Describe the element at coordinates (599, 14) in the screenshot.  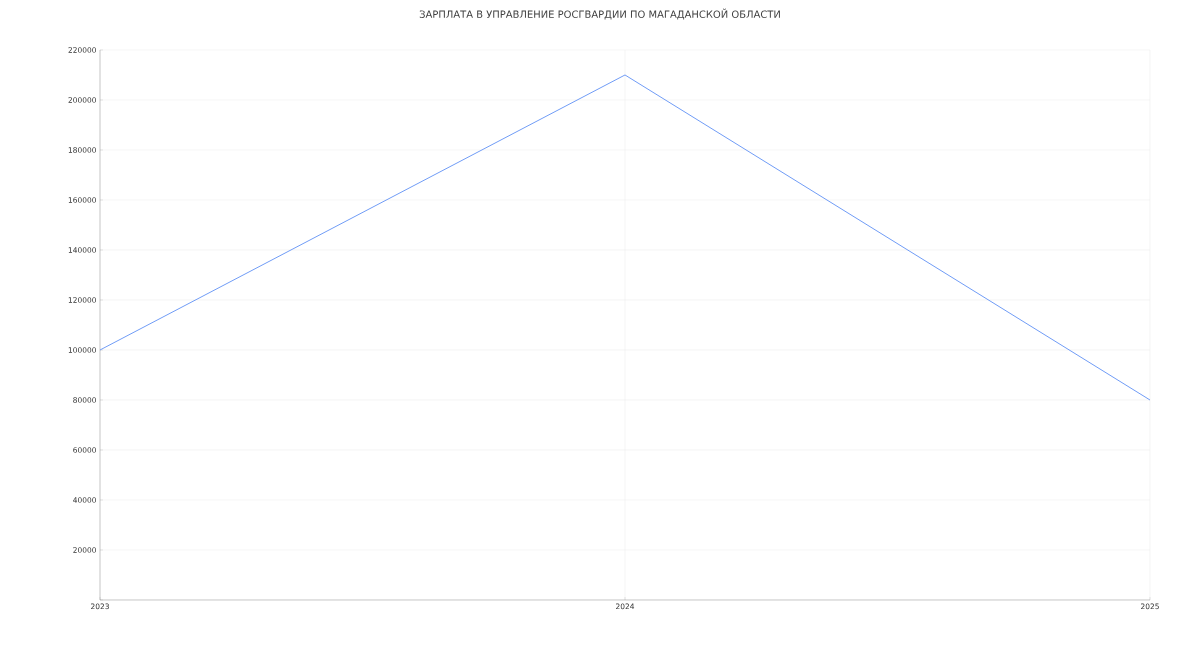
I see `chart-title: ЗАРПЛАТА В УПРАВЛЕНИЕ РОСГВАРДИИ ПО МАГАДАНСКОЙ ОБЛАСТИ` at that location.